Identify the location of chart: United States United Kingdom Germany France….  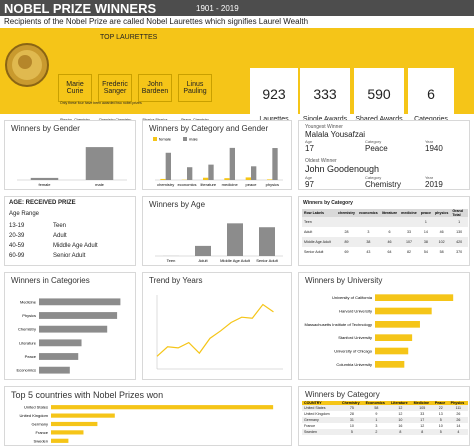
(147, 424).